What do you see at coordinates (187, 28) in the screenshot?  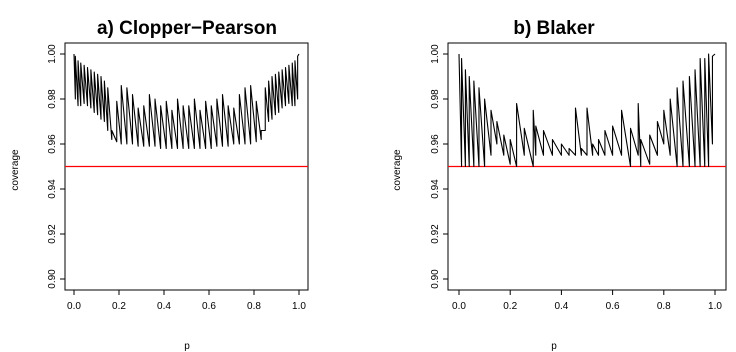 I see `chart-title: a) Clopper−Pearson` at bounding box center [187, 28].